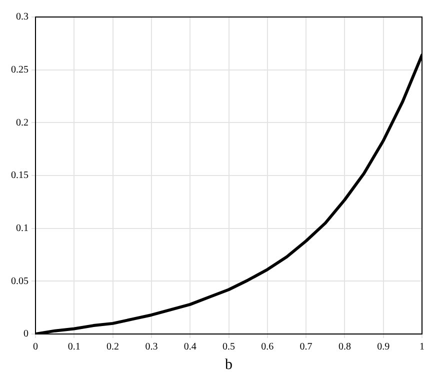 The image size is (436, 382). I want to click on x-tick-label: 0.3, so click(151, 347).